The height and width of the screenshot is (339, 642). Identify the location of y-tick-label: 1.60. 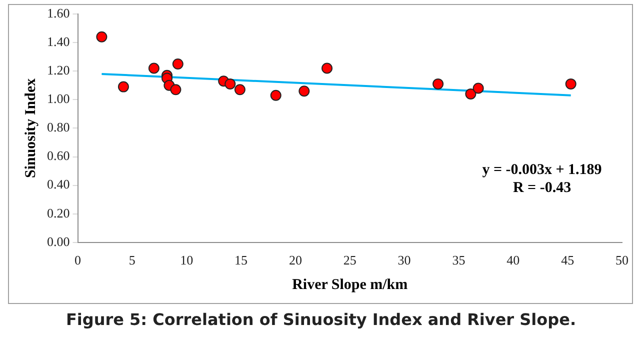
(58, 12).